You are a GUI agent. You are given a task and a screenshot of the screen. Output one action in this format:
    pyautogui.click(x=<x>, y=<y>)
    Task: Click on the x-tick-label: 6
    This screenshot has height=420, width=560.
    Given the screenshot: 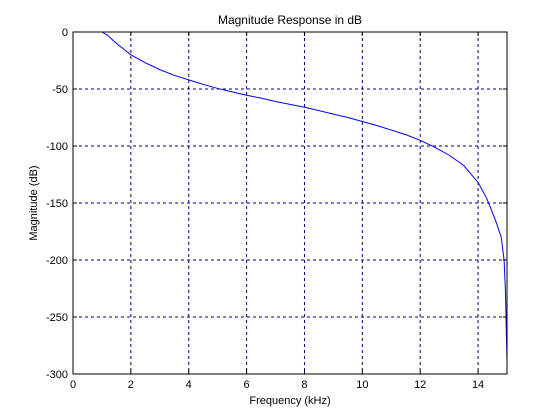 What is the action you would take?
    pyautogui.click(x=247, y=385)
    